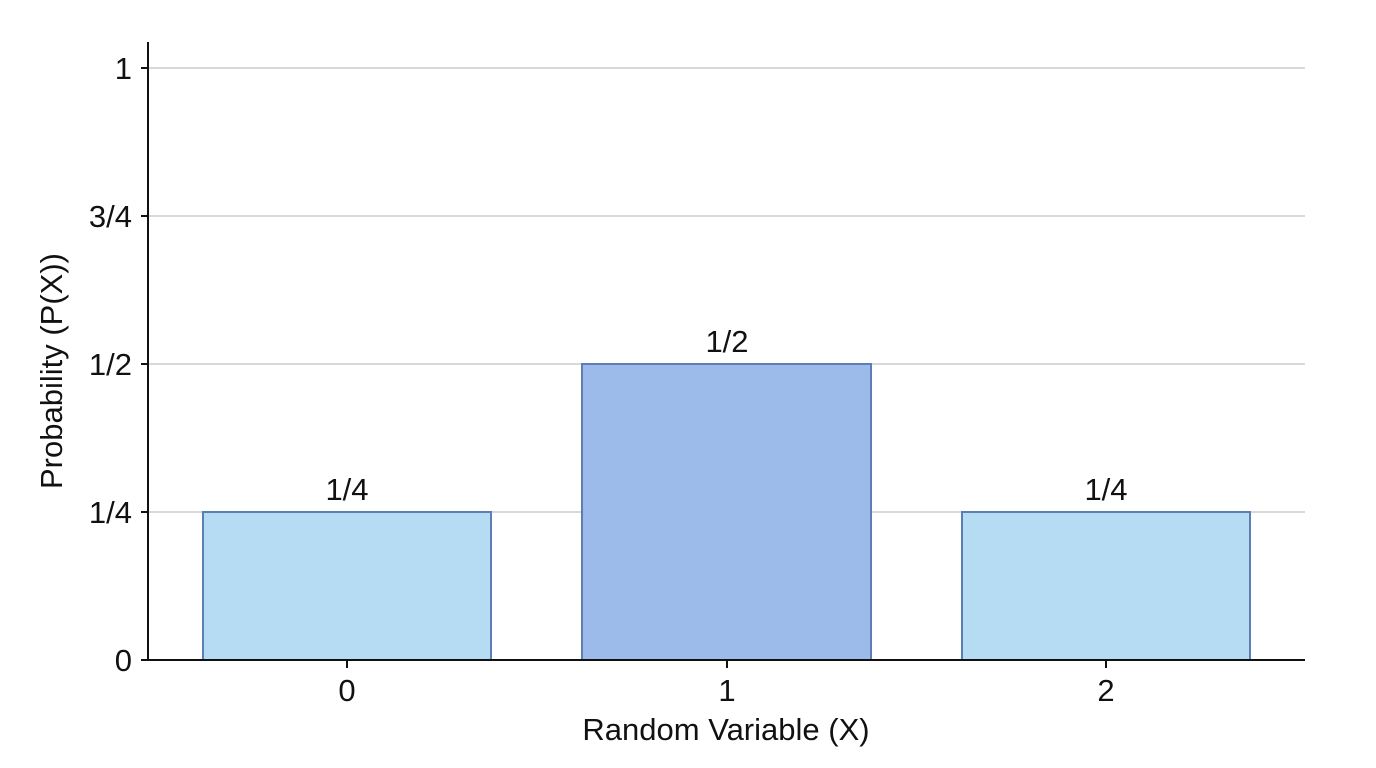 The image size is (1376, 768). What do you see at coordinates (51, 371) in the screenshot?
I see `y-axis-title: Probability (P(X))` at bounding box center [51, 371].